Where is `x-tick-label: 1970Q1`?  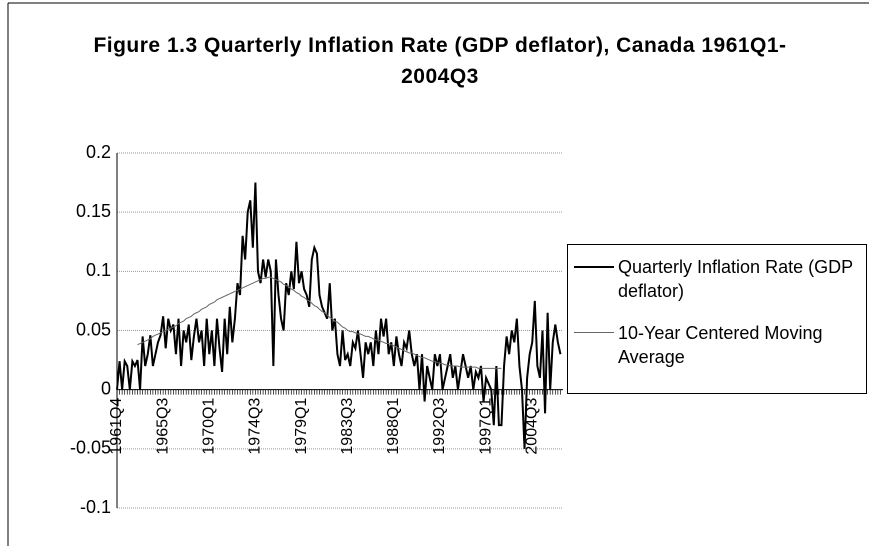 x-tick-label: 1970Q1 is located at coordinates (208, 426).